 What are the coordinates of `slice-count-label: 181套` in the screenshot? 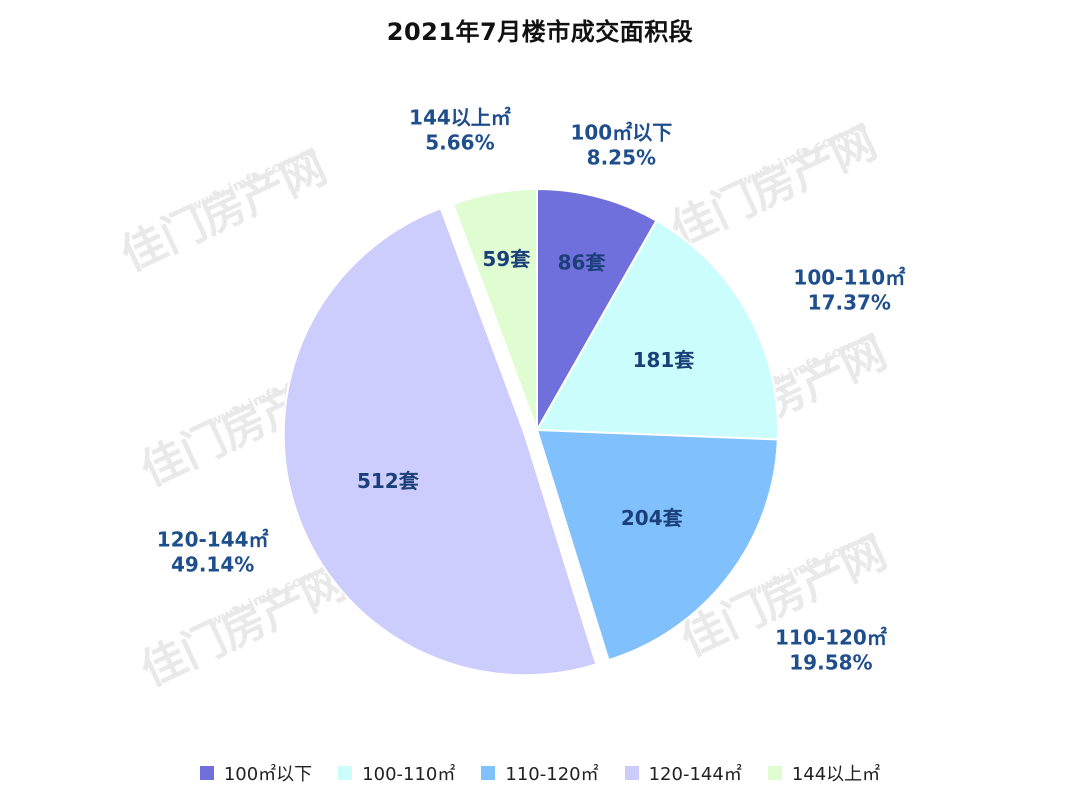 It's located at (664, 360).